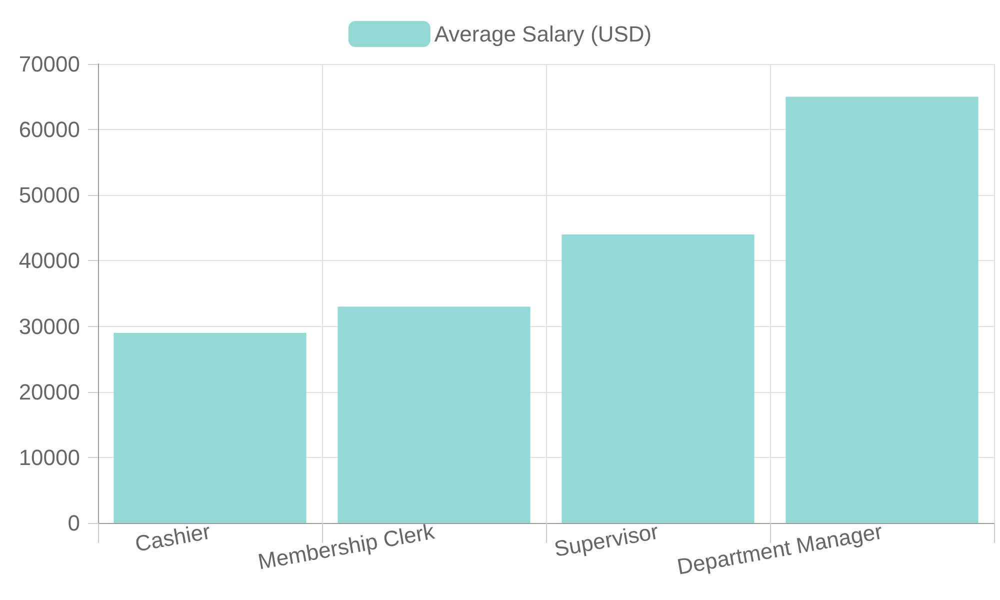 The height and width of the screenshot is (600, 1000). What do you see at coordinates (49, 129) in the screenshot?
I see `y-tick-label: 60000` at bounding box center [49, 129].